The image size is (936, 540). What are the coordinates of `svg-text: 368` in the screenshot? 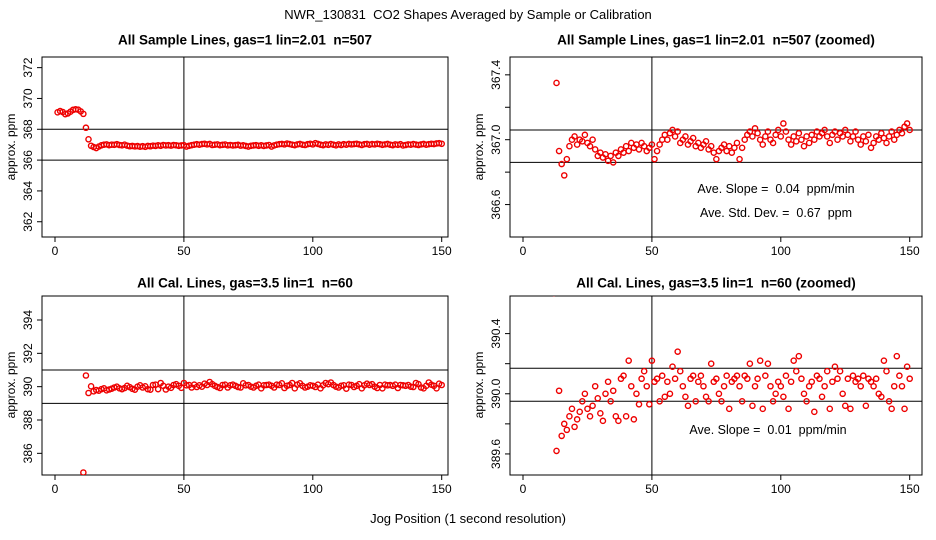 It's located at (28, 129).